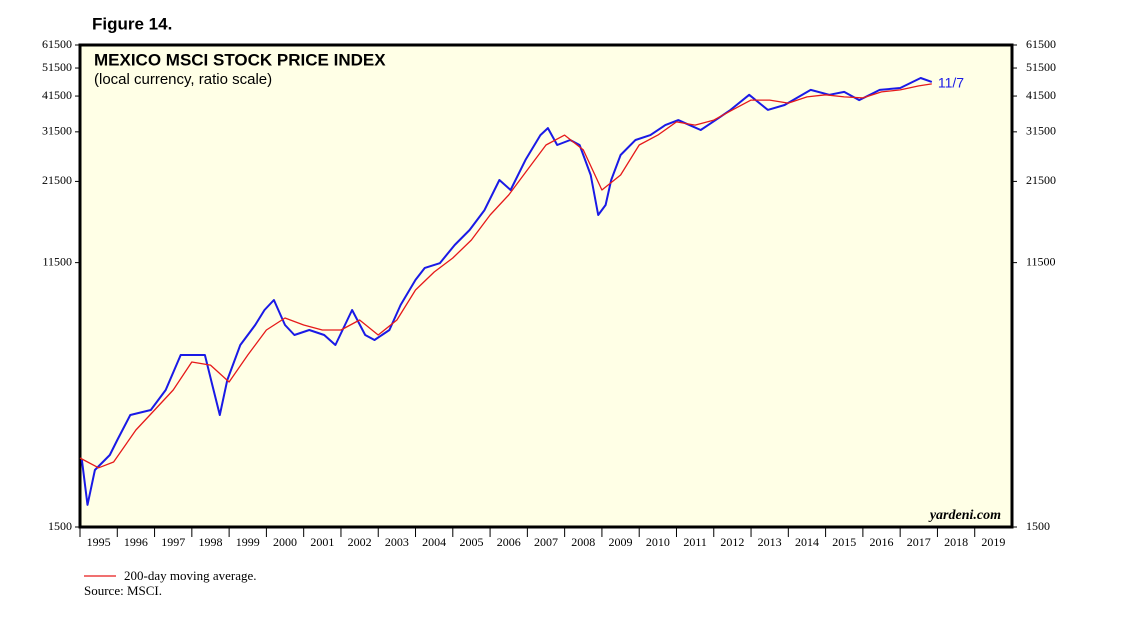 This screenshot has height=621, width=1138. Describe the element at coordinates (807, 542) in the screenshot. I see `x-tick-label: 2014` at that location.